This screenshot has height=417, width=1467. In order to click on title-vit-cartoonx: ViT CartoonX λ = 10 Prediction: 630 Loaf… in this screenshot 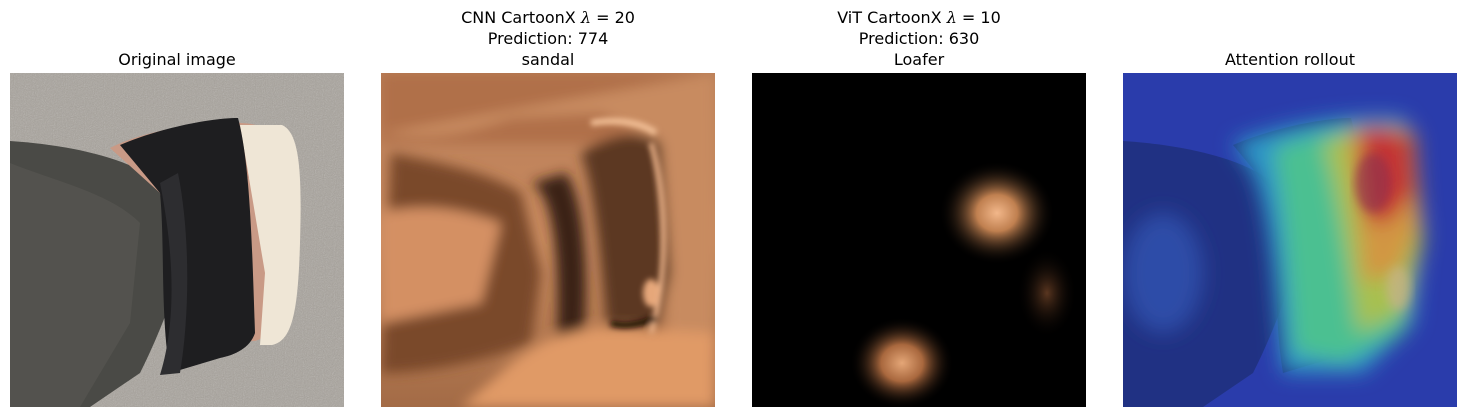, I will do `click(919, 38)`.